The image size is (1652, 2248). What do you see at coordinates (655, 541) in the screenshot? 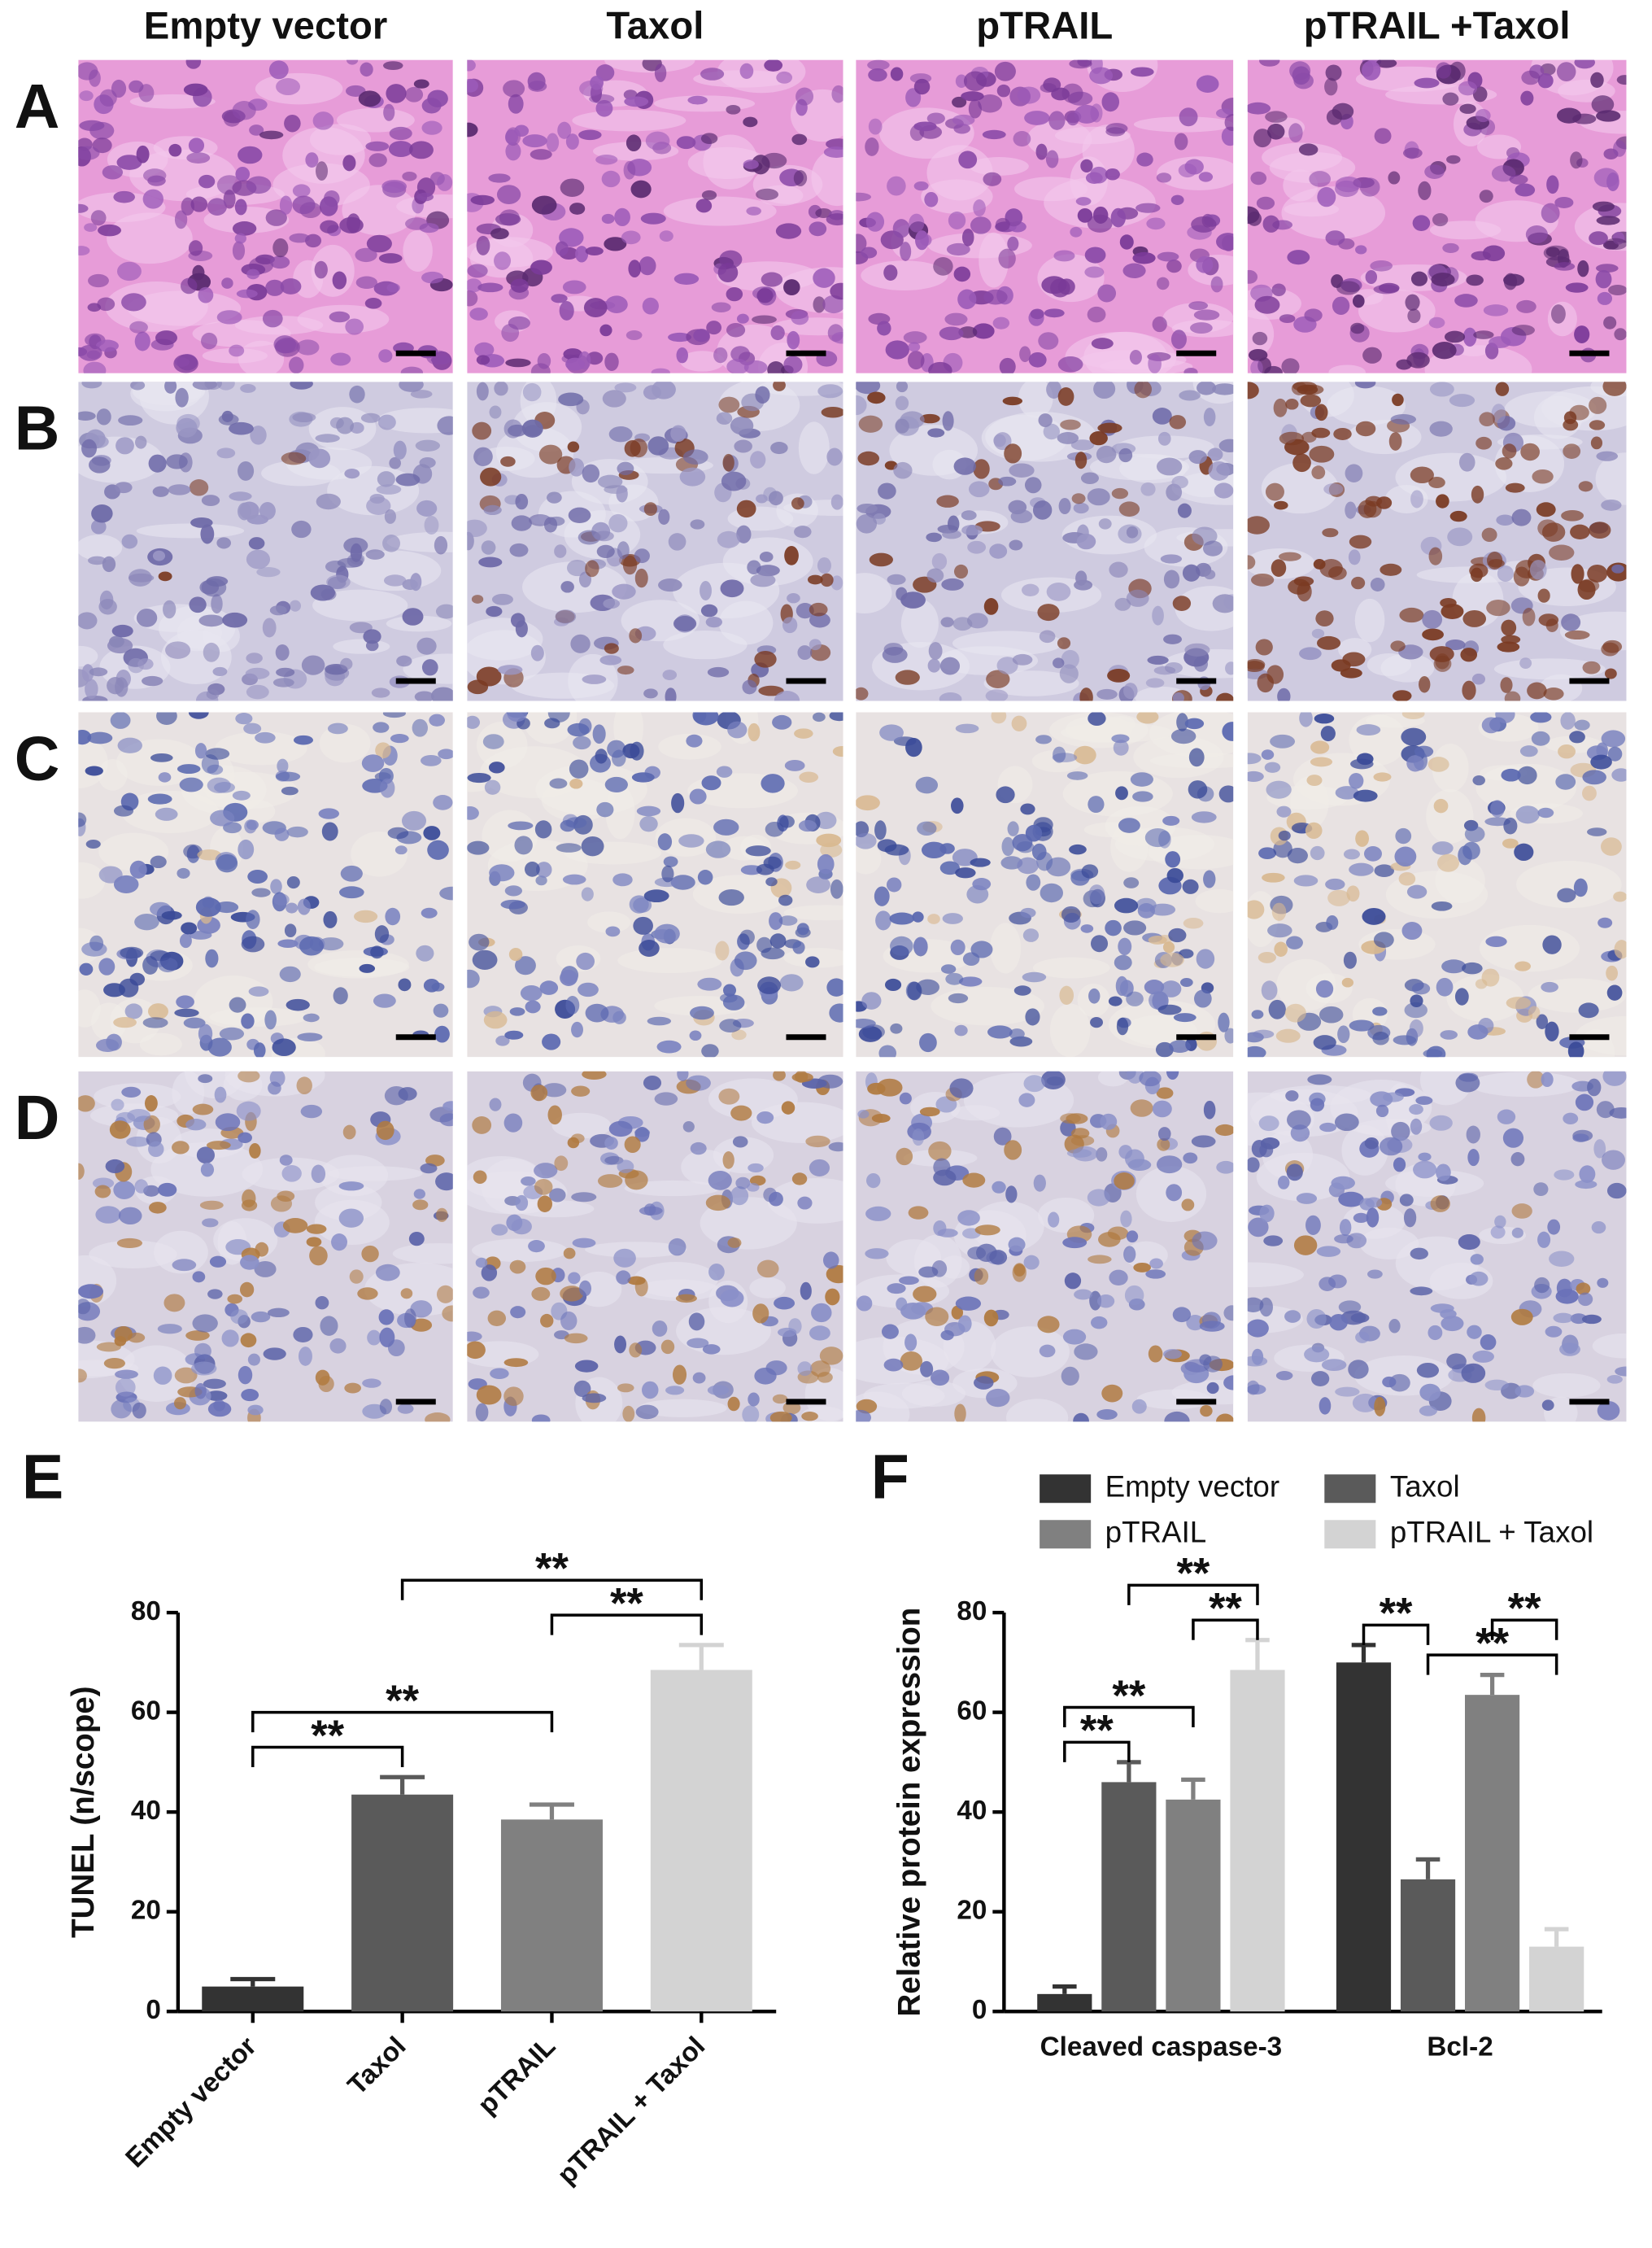
I see `micrograph` at bounding box center [655, 541].